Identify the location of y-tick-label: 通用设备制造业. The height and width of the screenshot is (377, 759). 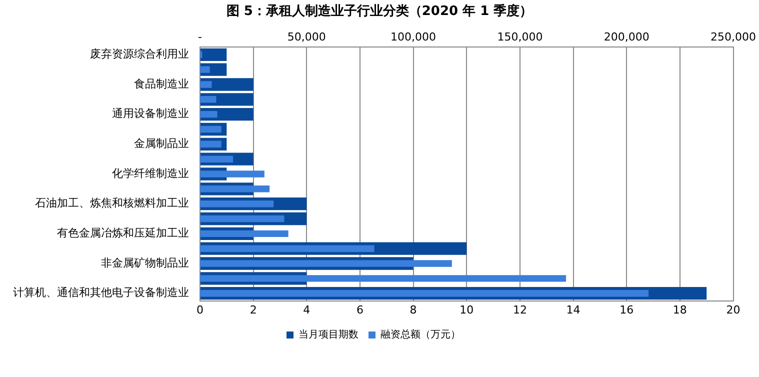
(150, 113).